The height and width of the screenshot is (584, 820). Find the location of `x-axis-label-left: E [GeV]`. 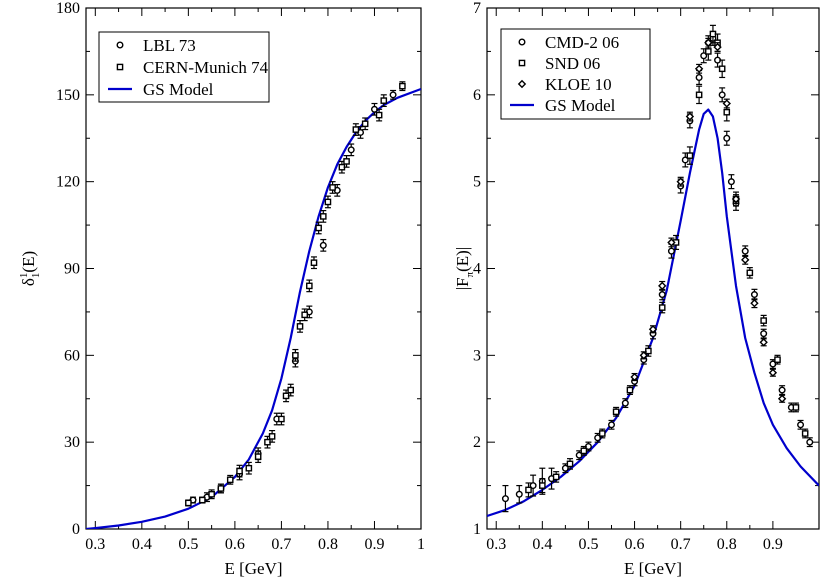

x-axis-label-left: E [GeV] is located at coordinates (253, 568).